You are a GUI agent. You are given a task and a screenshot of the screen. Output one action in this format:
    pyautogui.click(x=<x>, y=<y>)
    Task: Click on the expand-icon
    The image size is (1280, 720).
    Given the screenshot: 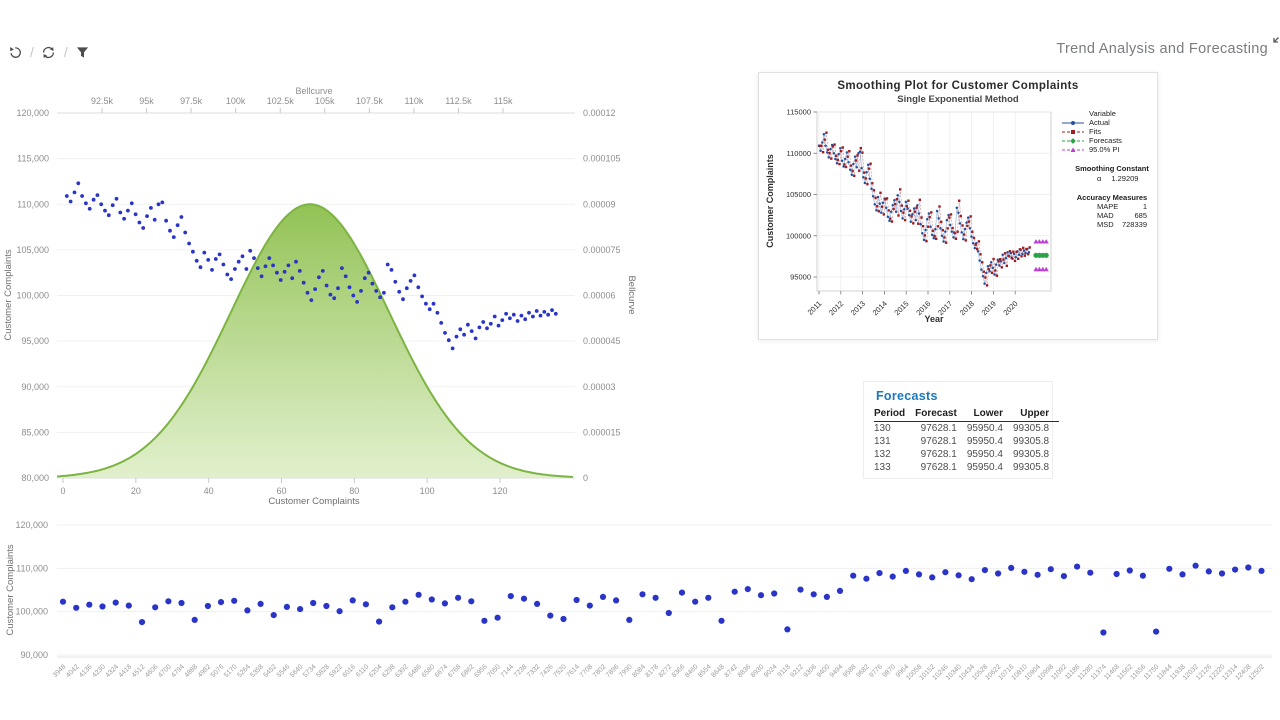 What is the action you would take?
    pyautogui.click(x=1276, y=39)
    